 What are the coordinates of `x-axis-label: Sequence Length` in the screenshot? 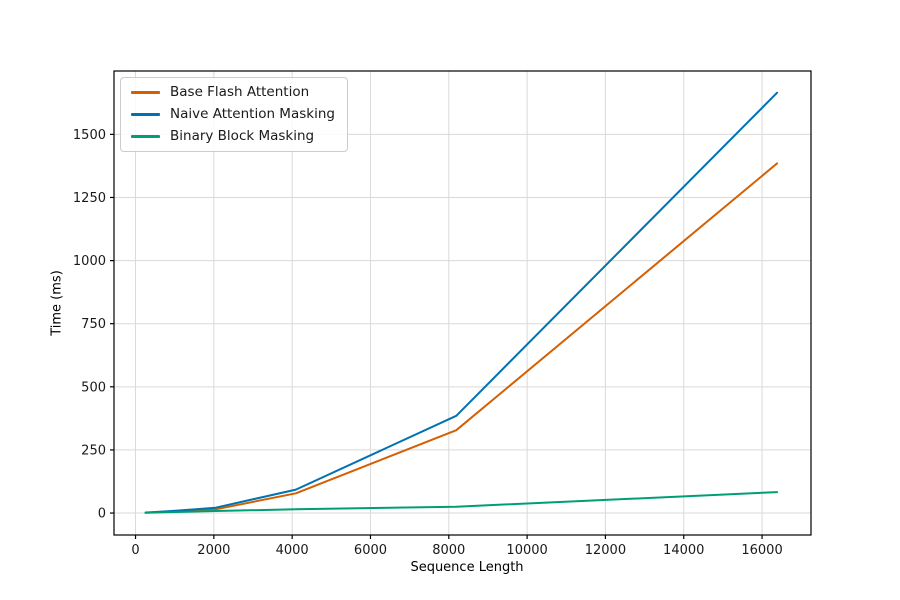 It's located at (467, 567).